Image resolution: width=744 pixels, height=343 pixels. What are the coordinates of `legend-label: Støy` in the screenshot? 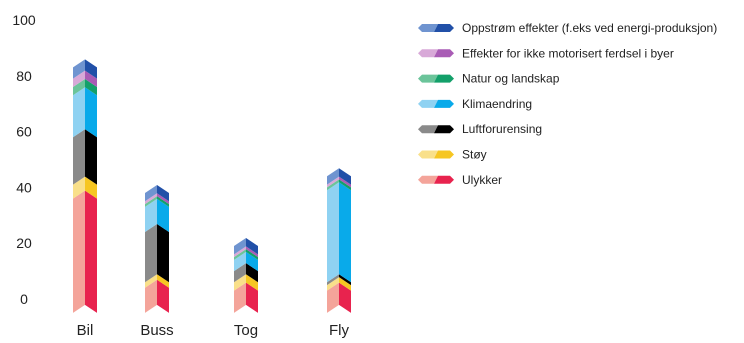 It's located at (474, 155).